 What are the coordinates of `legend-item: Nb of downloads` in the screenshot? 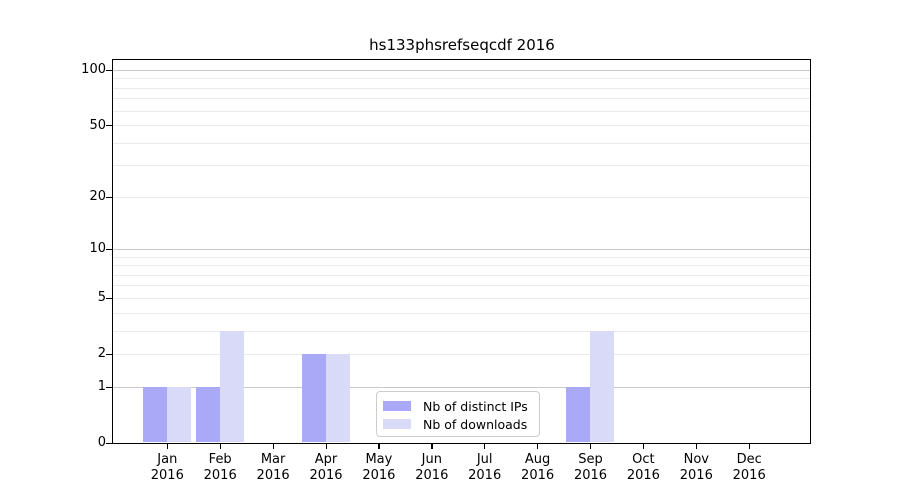 It's located at (461, 424).